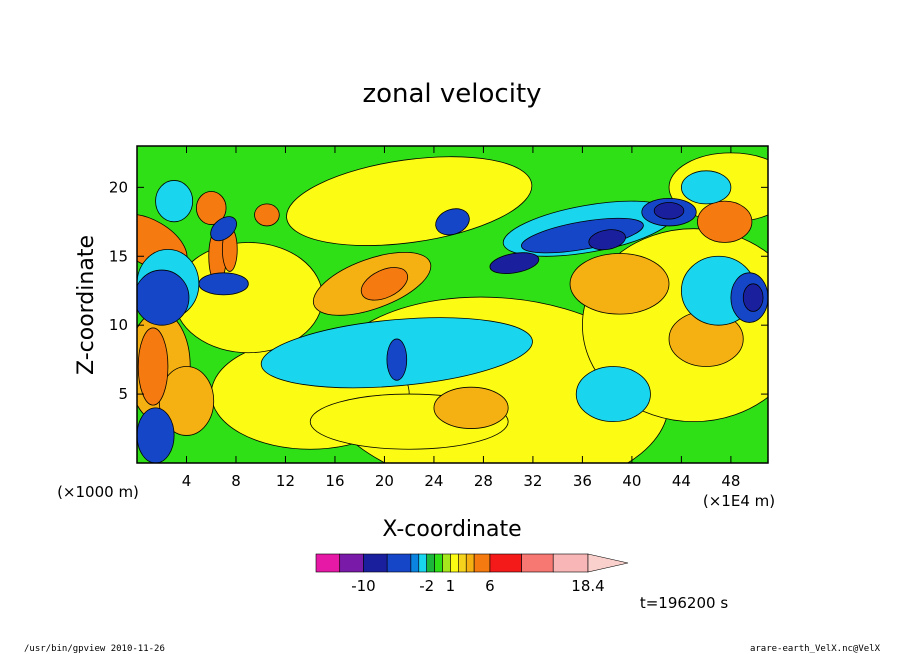  What do you see at coordinates (532, 481) in the screenshot?
I see `x-tick-label: 32` at bounding box center [532, 481].